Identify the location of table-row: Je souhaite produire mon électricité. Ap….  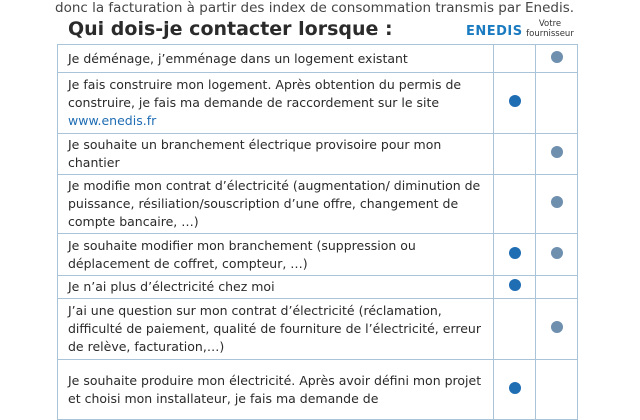
(317, 389).